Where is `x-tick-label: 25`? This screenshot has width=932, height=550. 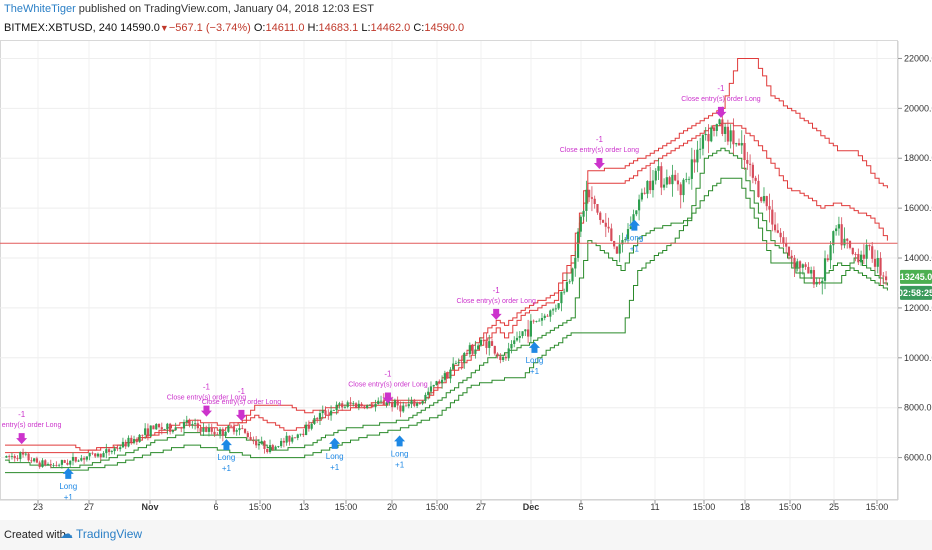 x-tick-label: 25 is located at coordinates (834, 507).